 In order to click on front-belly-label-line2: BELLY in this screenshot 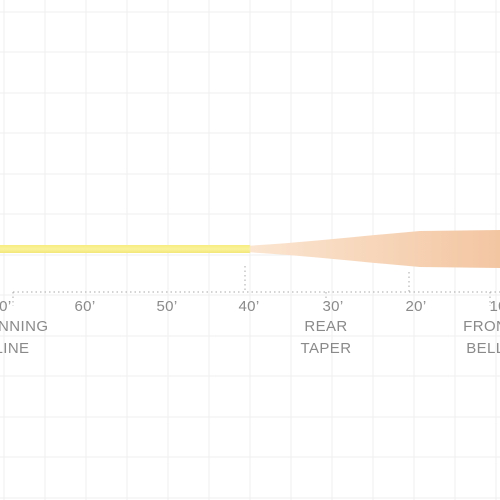, I will do `click(483, 348)`.